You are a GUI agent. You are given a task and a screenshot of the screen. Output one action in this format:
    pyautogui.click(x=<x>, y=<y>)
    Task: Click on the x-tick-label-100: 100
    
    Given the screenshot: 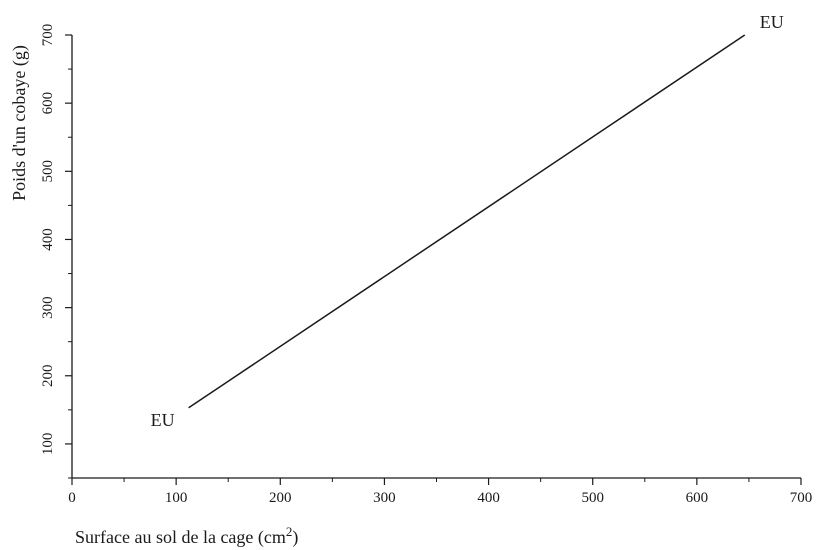 What is the action you would take?
    pyautogui.click(x=176, y=498)
    